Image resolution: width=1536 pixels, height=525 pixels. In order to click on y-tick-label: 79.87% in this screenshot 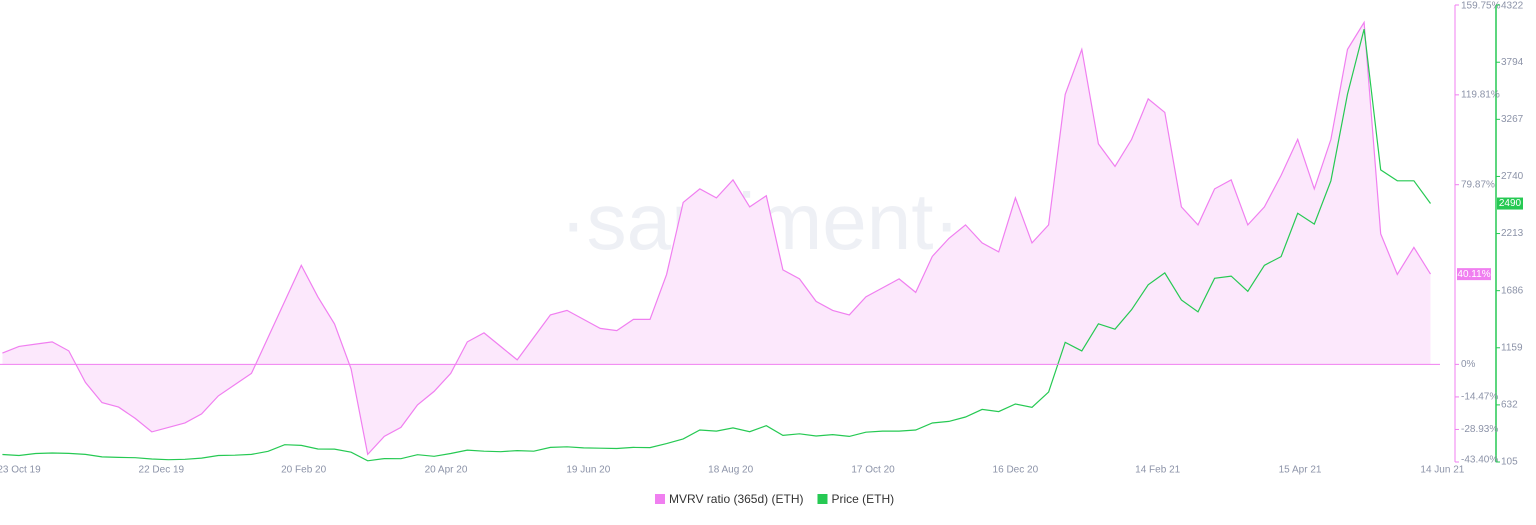, I will do `click(1478, 184)`.